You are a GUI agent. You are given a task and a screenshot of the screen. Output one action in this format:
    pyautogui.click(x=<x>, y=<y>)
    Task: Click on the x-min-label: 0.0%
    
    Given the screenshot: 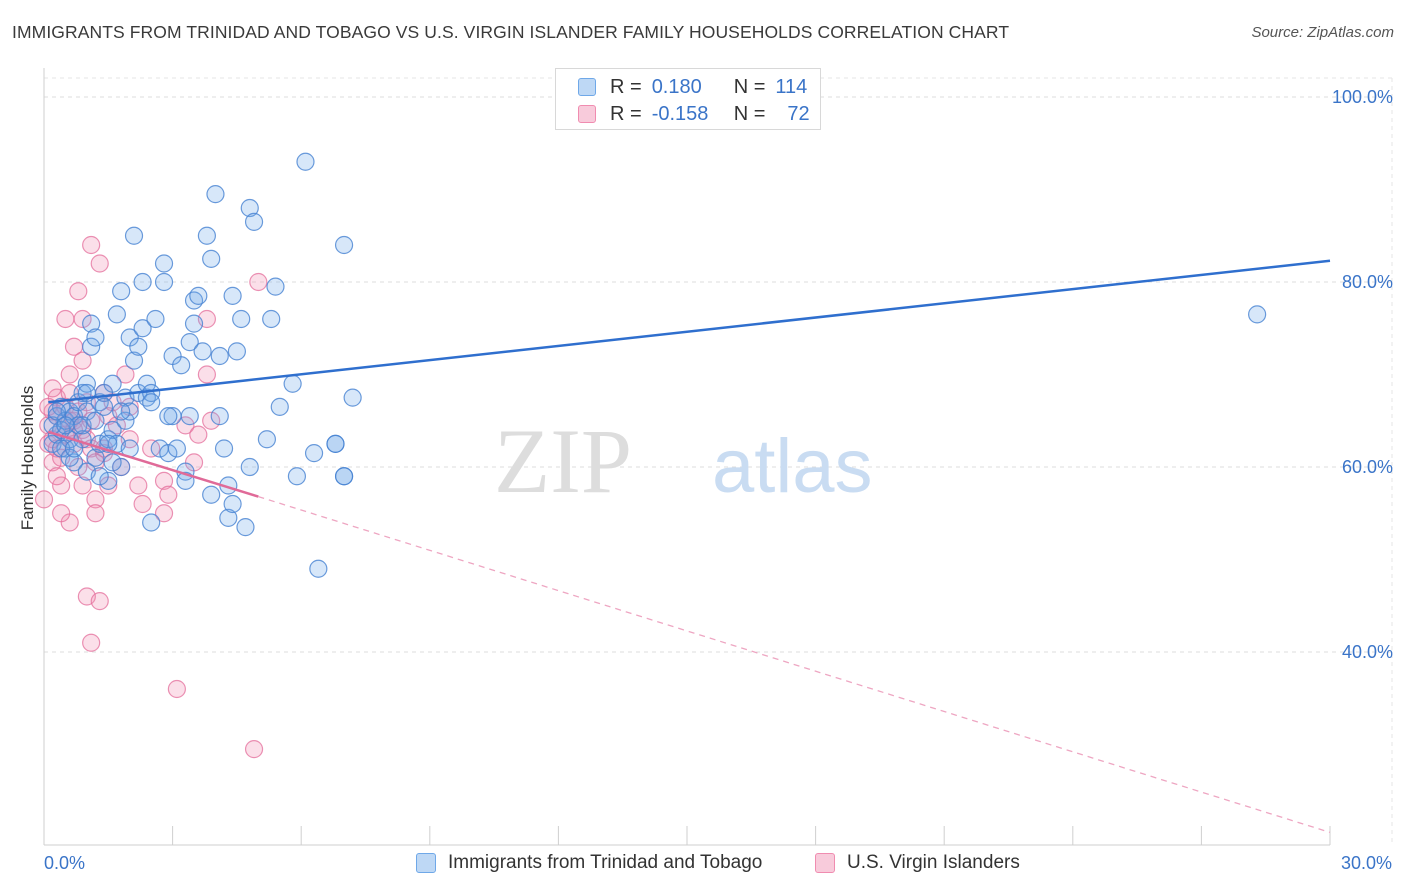 What is the action you would take?
    pyautogui.click(x=65, y=863)
    